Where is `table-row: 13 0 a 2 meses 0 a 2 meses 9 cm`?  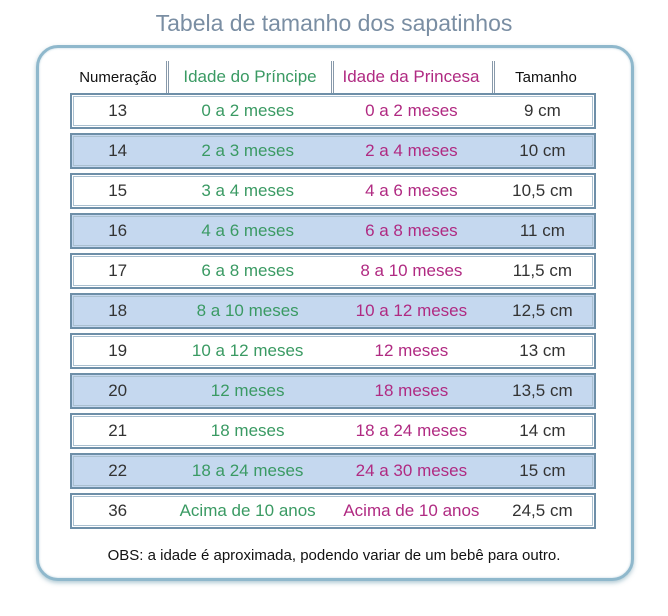 table-row: 13 0 a 2 meses 0 a 2 meses 9 cm is located at coordinates (333, 111).